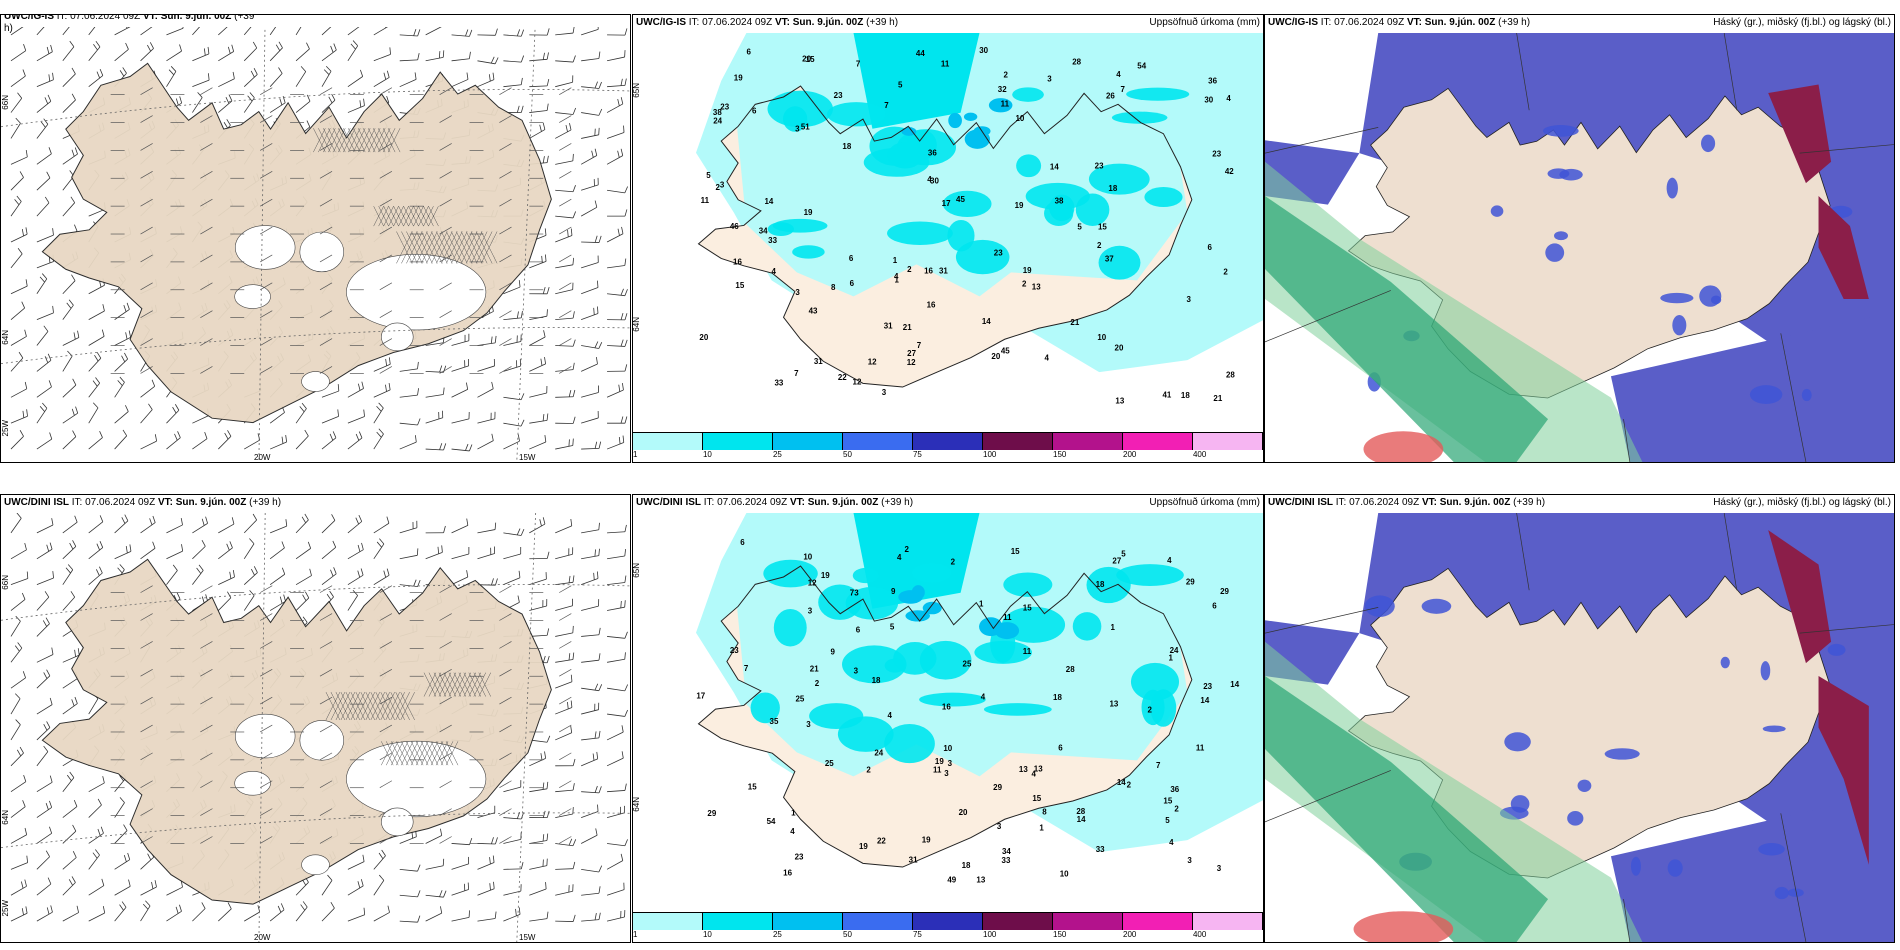  I want to click on precip-value-label: 25, so click(829, 763).